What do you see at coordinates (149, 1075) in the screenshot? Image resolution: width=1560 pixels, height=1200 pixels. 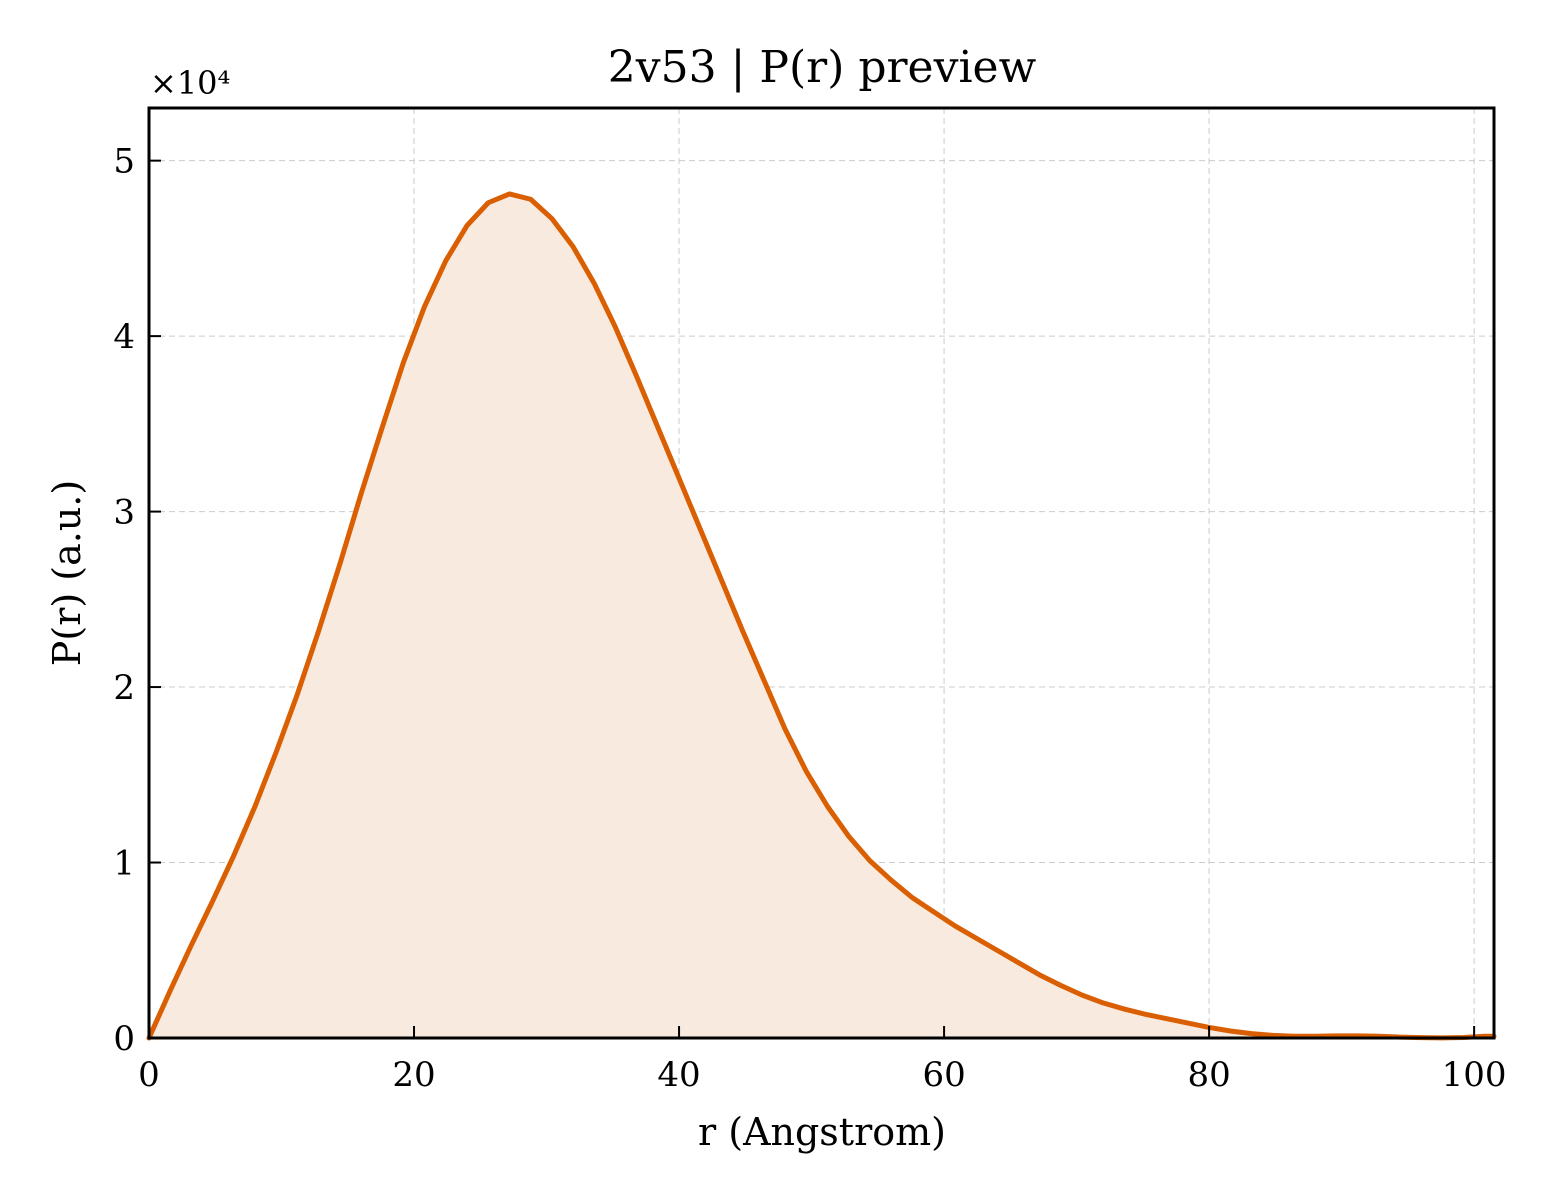 I see `x-tick-label: 0` at bounding box center [149, 1075].